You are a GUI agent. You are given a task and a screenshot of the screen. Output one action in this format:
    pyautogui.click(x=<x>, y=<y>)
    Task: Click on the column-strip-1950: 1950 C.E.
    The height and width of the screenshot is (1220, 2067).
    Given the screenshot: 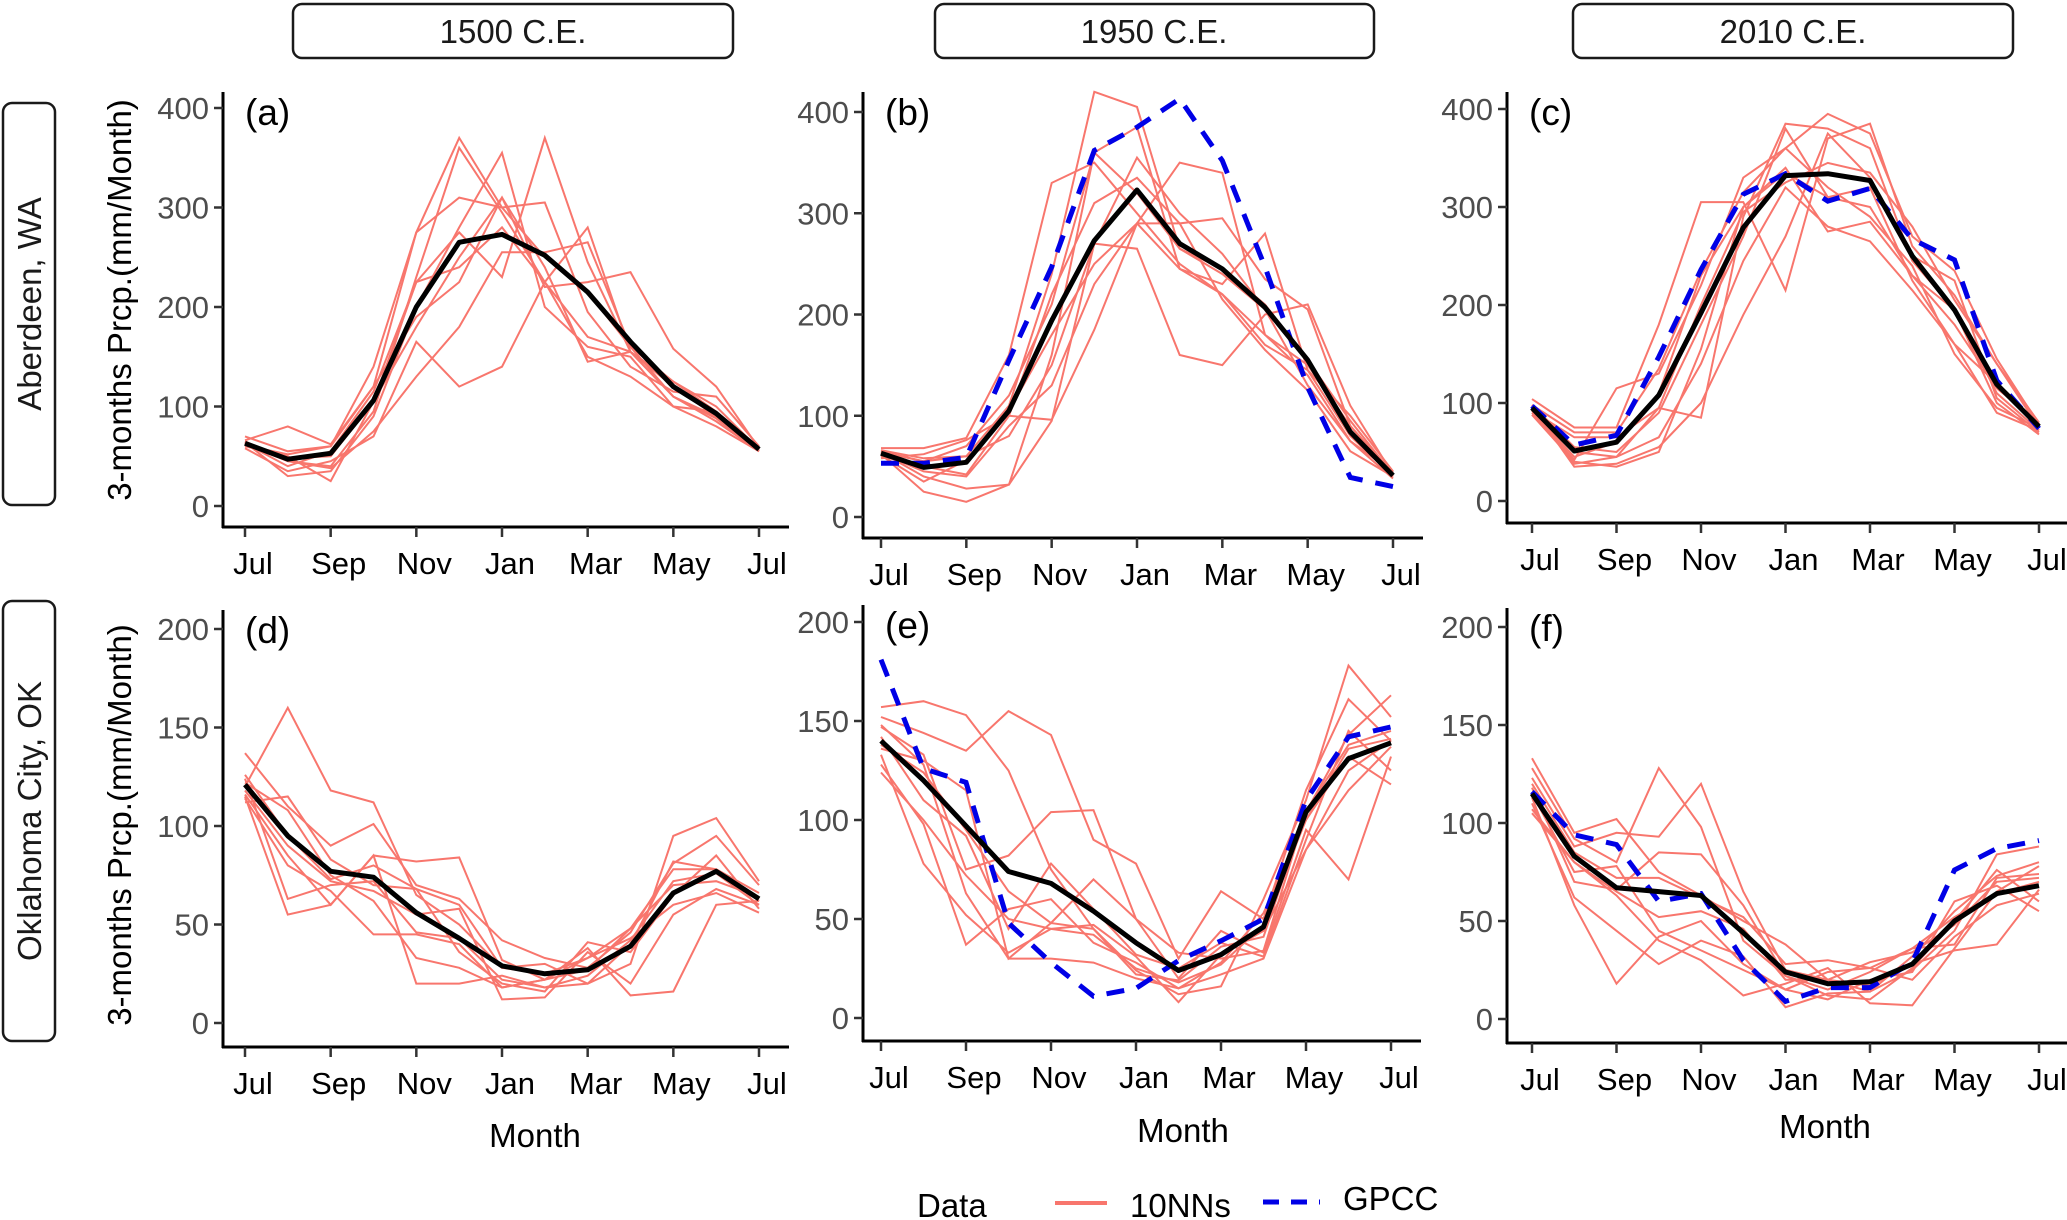 What is the action you would take?
    pyautogui.click(x=1154, y=31)
    